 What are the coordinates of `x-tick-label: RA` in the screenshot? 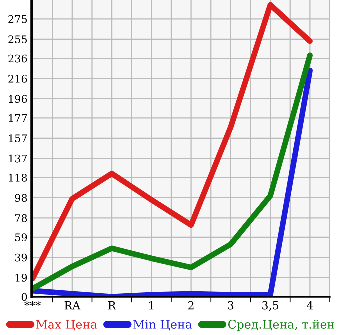 It's located at (72, 306).